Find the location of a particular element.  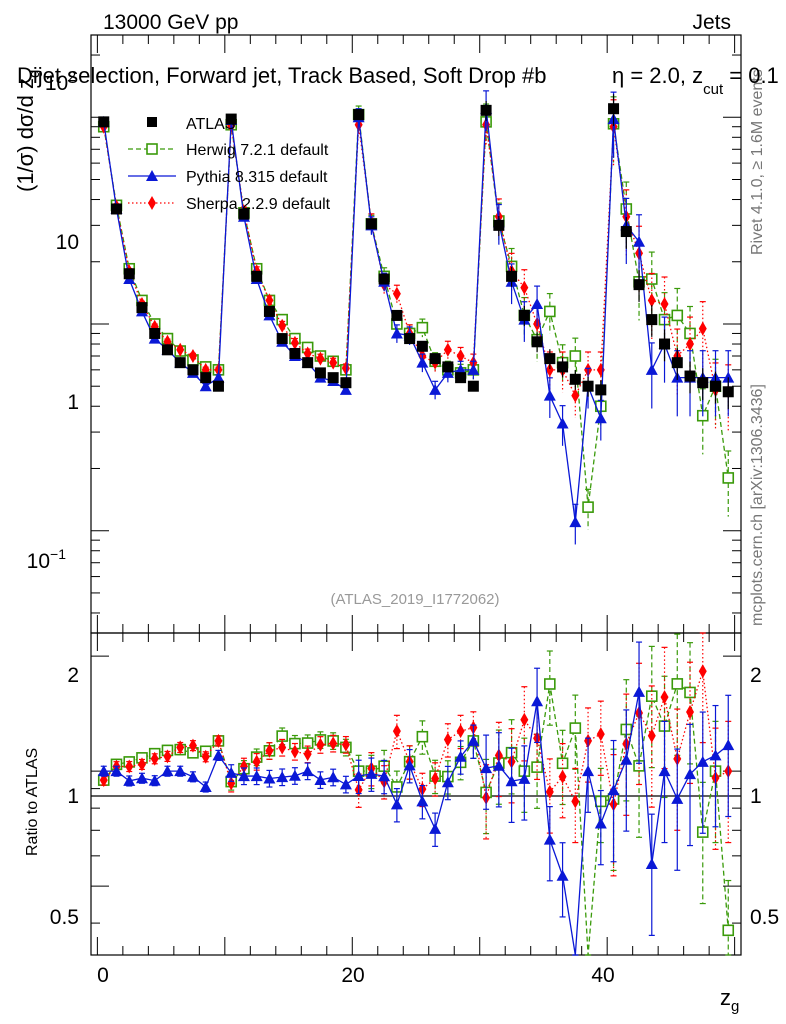

y-axis-label-main: (1/σ) dσ/d zg is located at coordinates (28, 131).